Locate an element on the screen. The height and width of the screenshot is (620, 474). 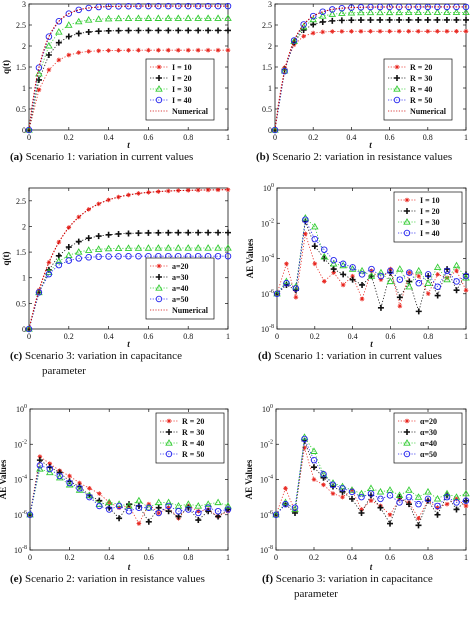
x-tick-label: 1 is located at coordinates (466, 137).